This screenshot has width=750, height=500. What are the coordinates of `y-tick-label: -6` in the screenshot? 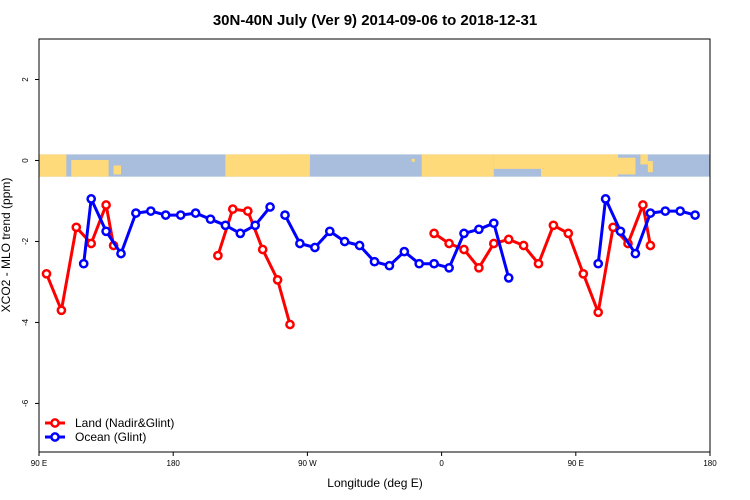 It's located at (25, 403).